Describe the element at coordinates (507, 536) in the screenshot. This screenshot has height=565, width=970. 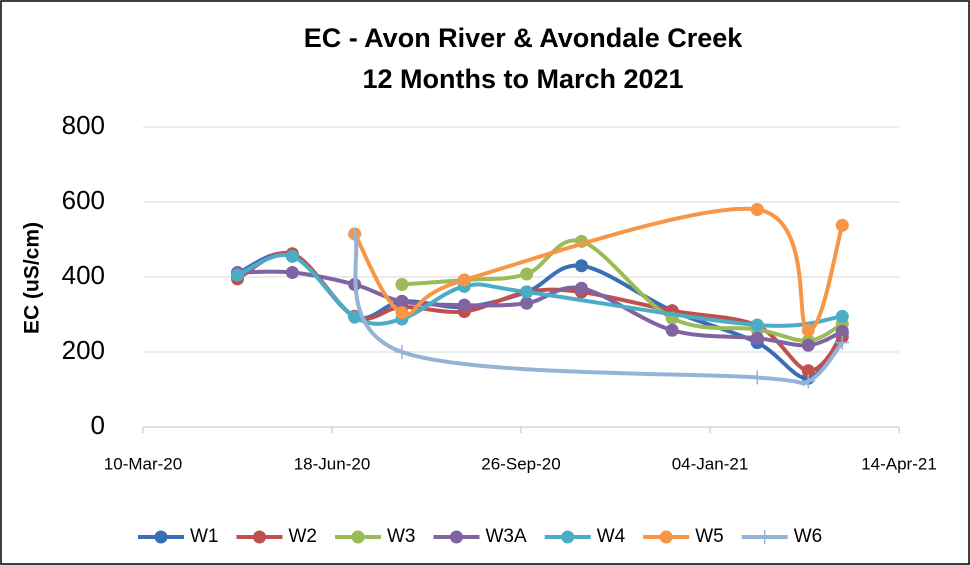
I see `legend-label: W3A` at that location.